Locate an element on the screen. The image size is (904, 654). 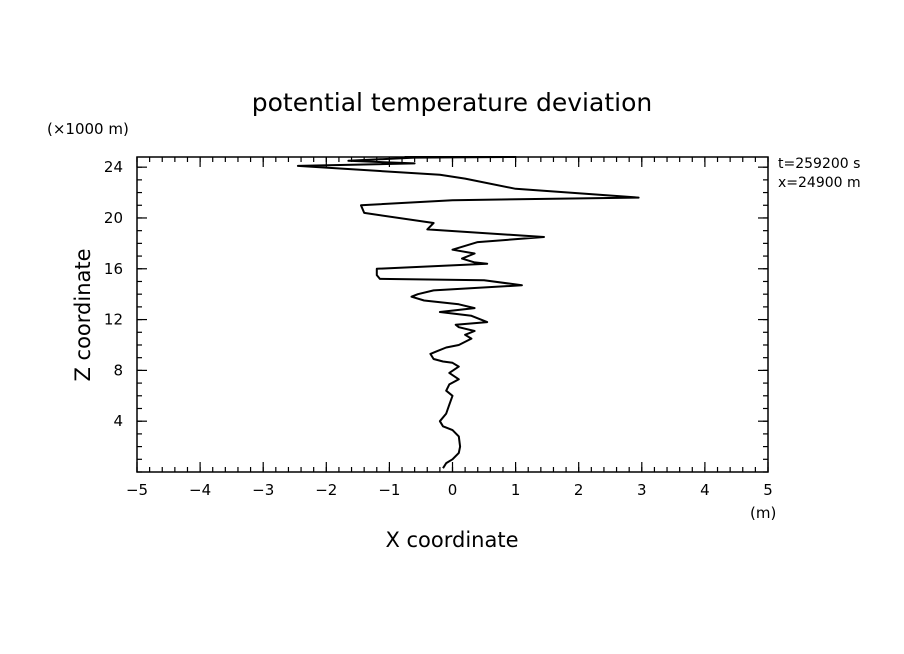
x-tick-label: 4 is located at coordinates (705, 490).